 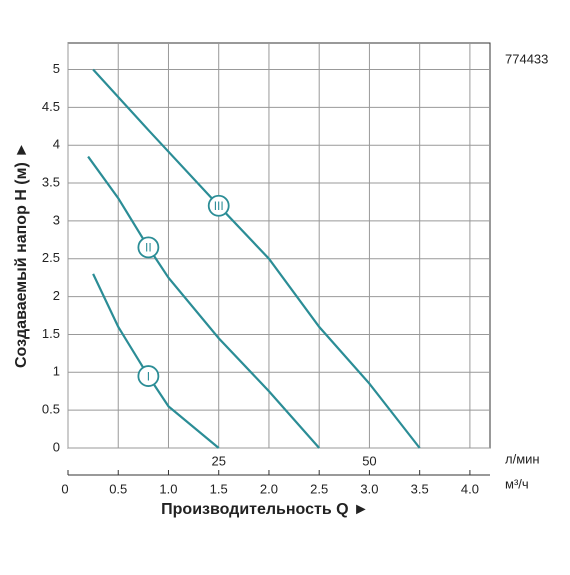 What do you see at coordinates (369, 460) in the screenshot?
I see `x2-tick-label: 50` at bounding box center [369, 460].